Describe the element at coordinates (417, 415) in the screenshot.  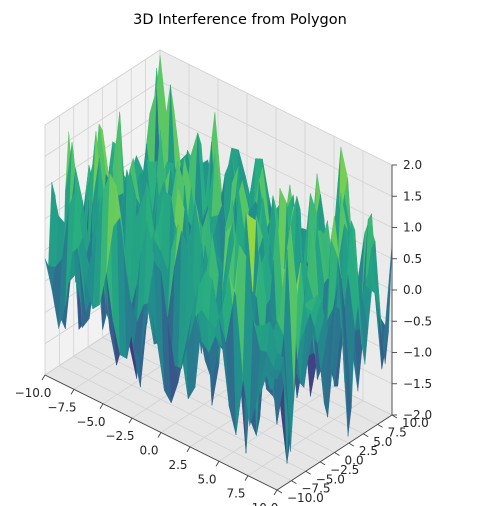
I see `z-tick-label: −2.0` at that location.